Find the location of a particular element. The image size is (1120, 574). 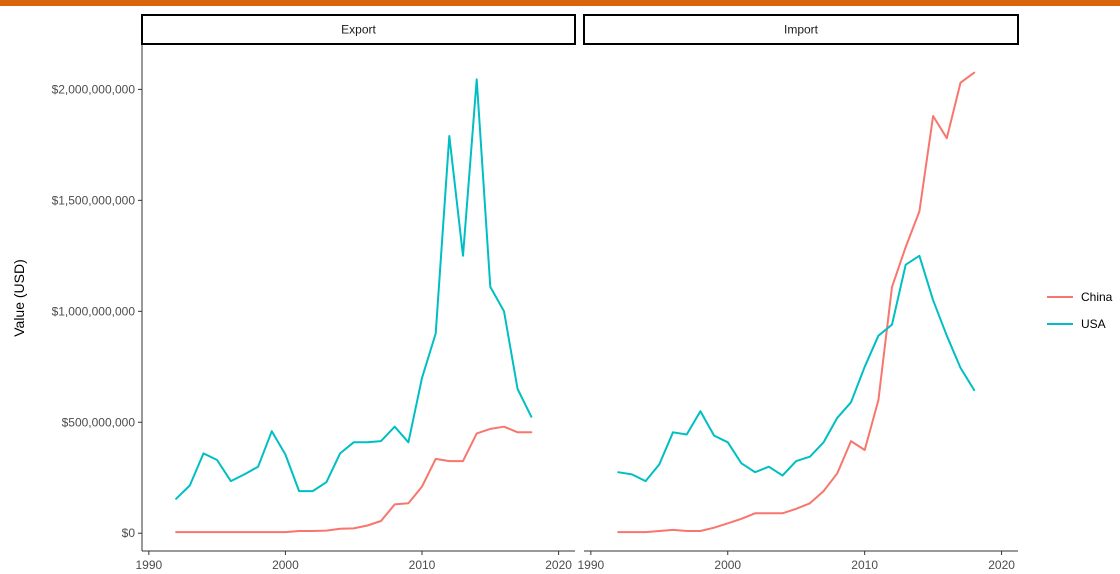

y-tick-label: $1,000,000,000 is located at coordinates (94, 311).